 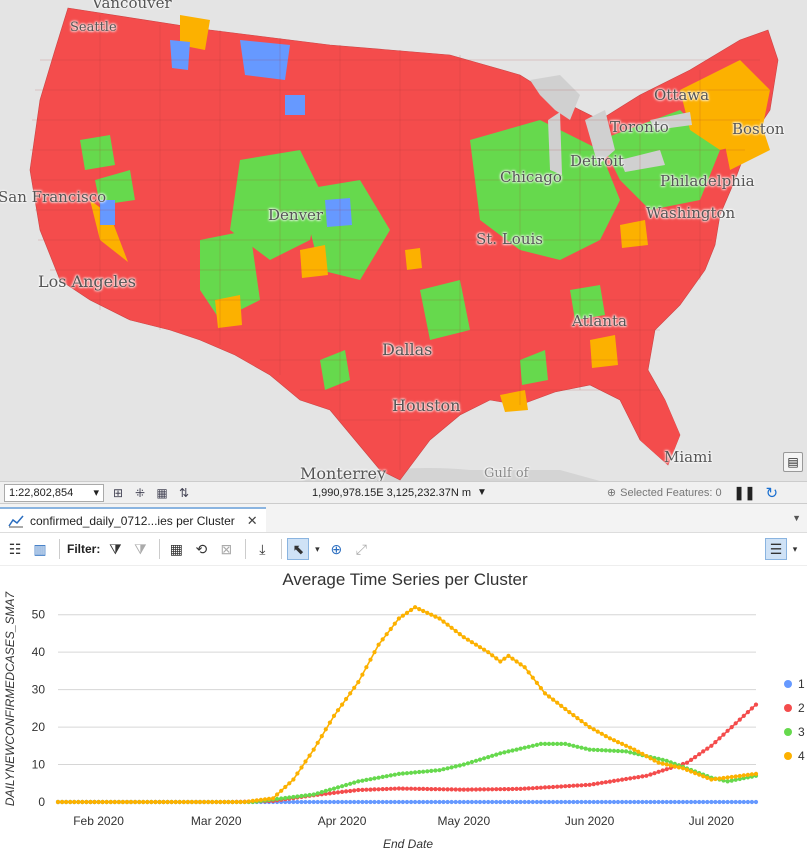 What do you see at coordinates (772, 493) in the screenshot?
I see `refresh-icon: ↻` at bounding box center [772, 493].